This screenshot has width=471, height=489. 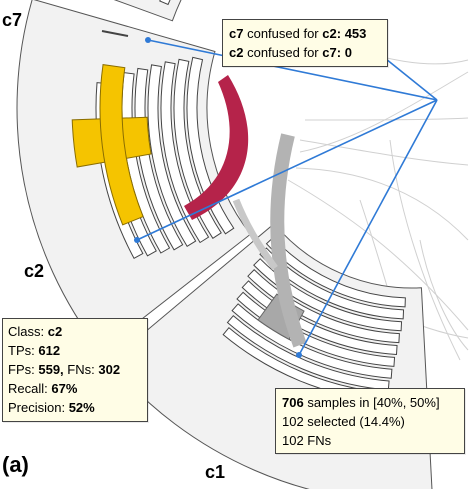 I want to click on confusion-line-c7-to-c2: c7 confused for c2: 453, so click(x=308, y=33).